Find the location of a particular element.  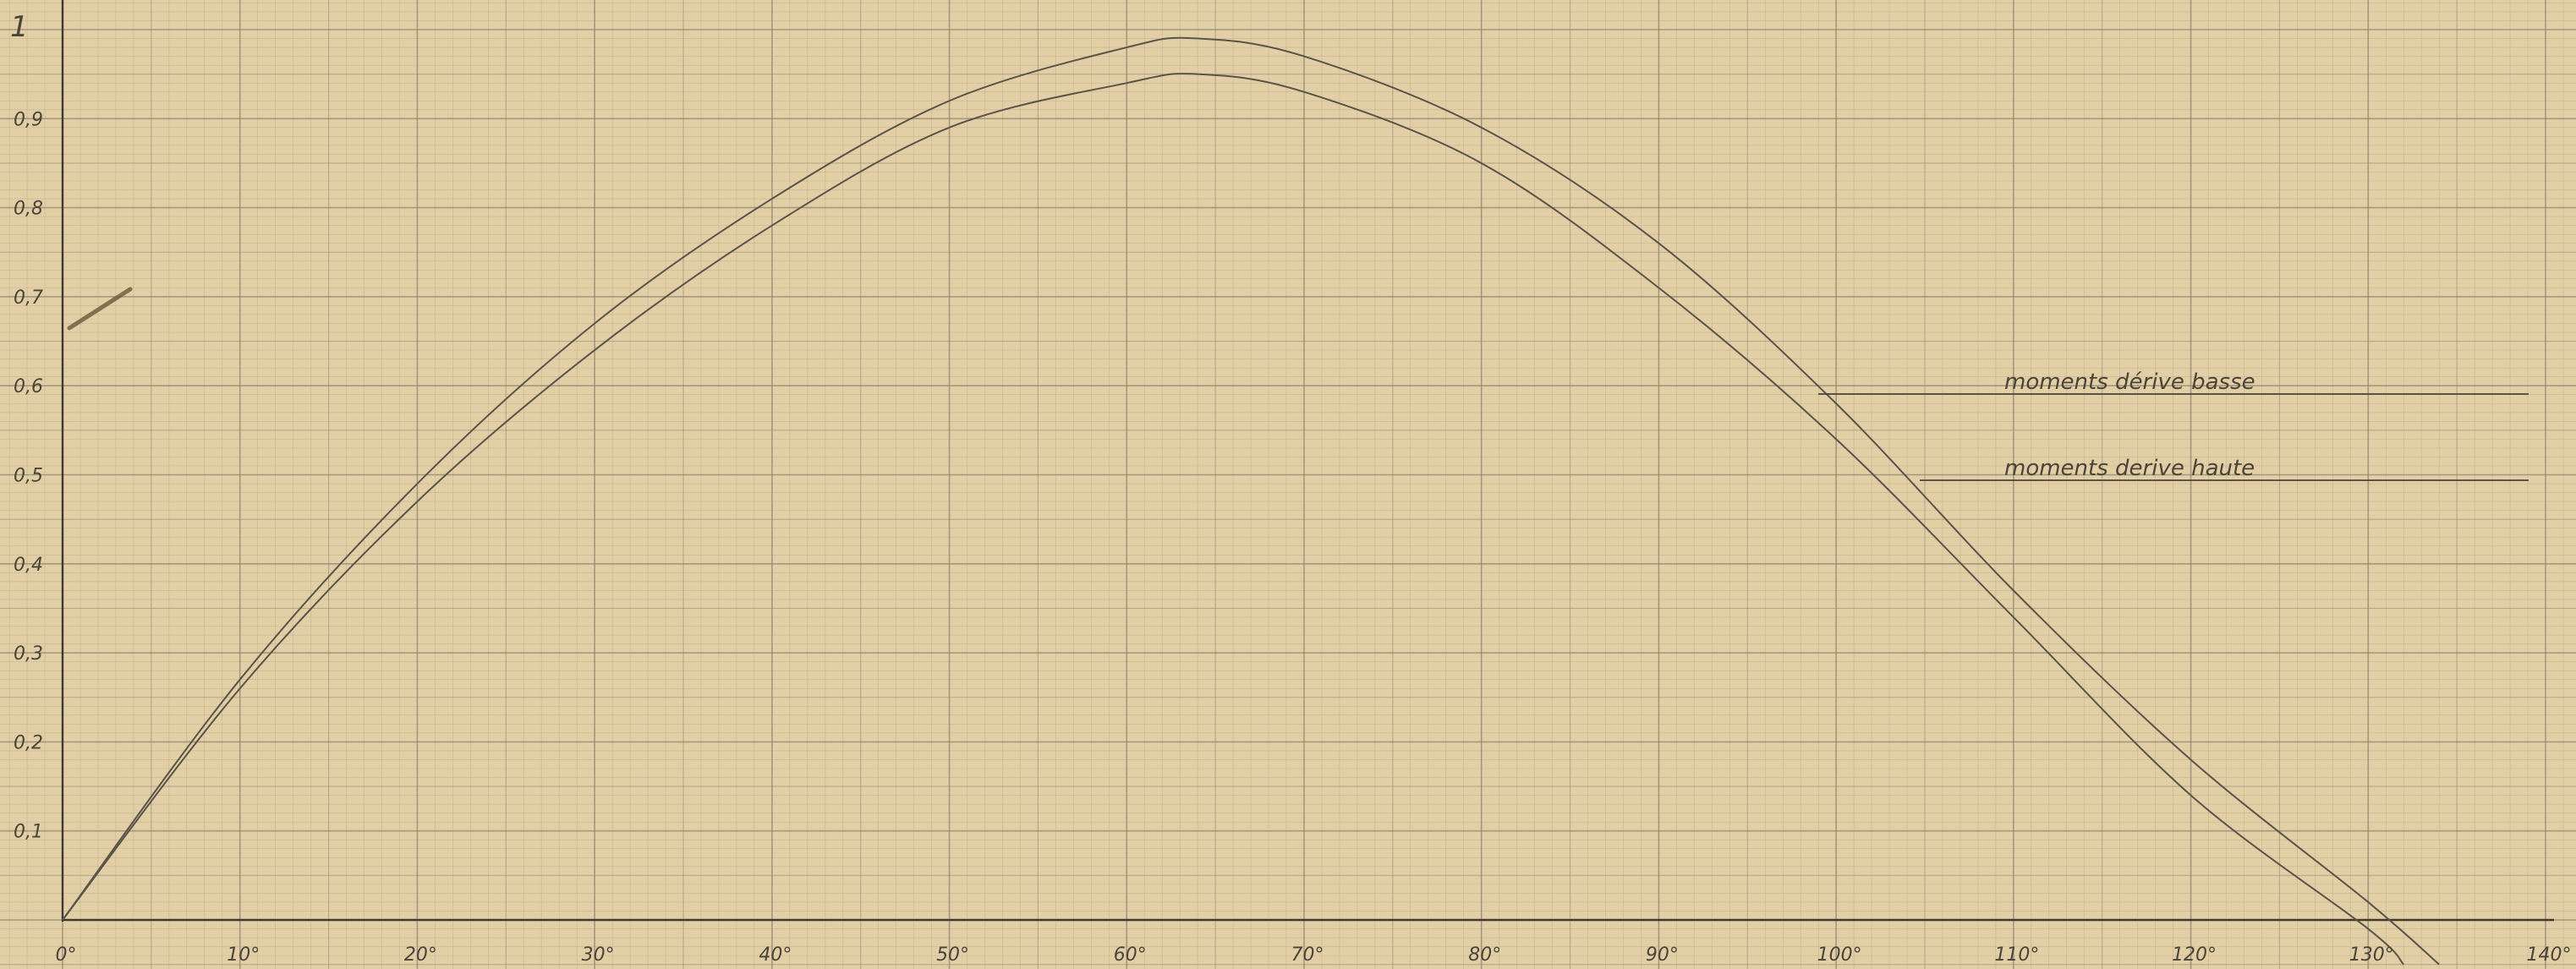

x-tick-label: 20° is located at coordinates (420, 955).